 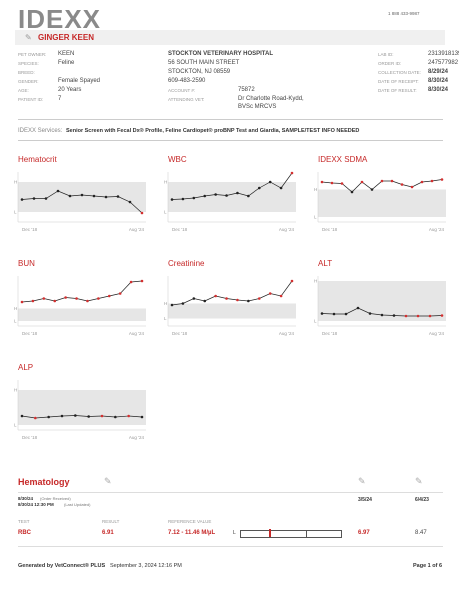 What do you see at coordinates (77, 504) in the screenshot?
I see `updated-note: (Last Updated)` at bounding box center [77, 504].